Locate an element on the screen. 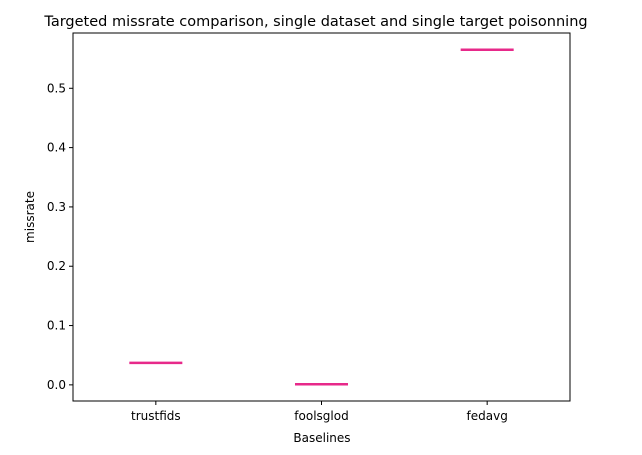  y-tick-label: 0.0 is located at coordinates (56, 385).